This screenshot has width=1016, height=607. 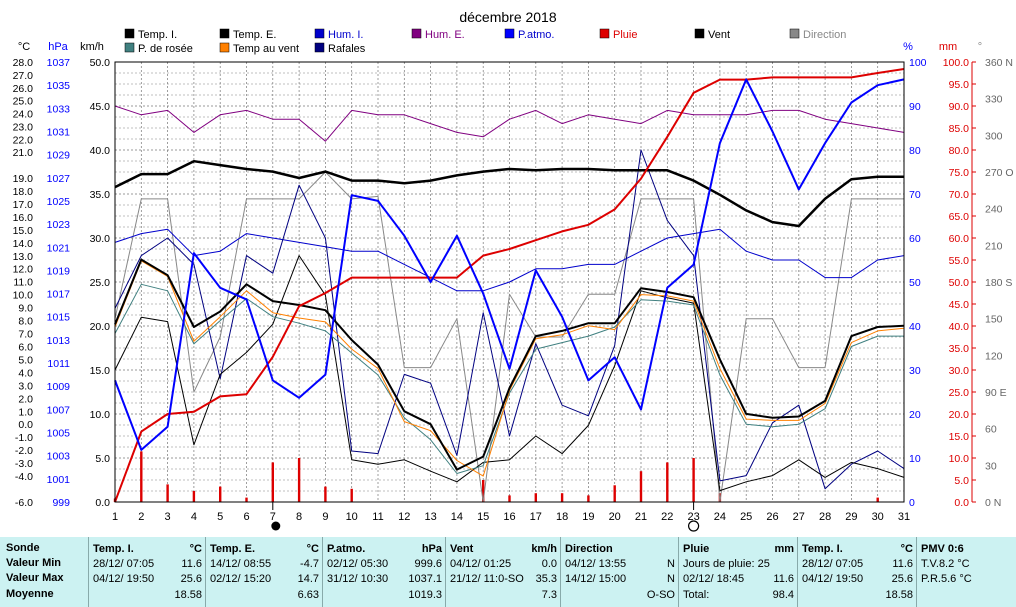 I want to click on x-tick: 10, so click(x=352, y=517).